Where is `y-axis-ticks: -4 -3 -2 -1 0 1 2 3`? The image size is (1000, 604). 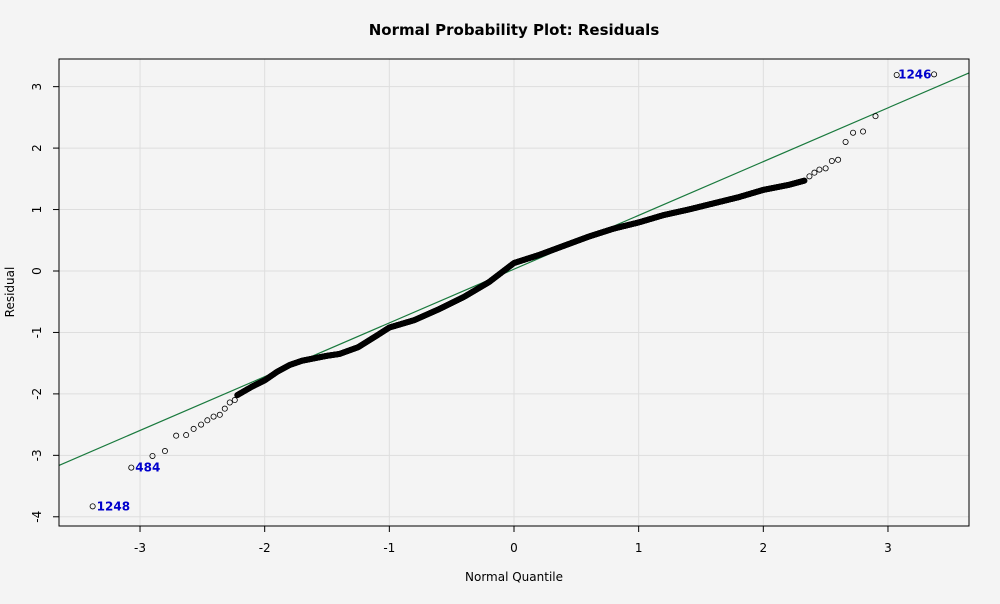 y-axis-ticks: -4 -3 -2 -1 0 1 2 3 is located at coordinates (44, 303).